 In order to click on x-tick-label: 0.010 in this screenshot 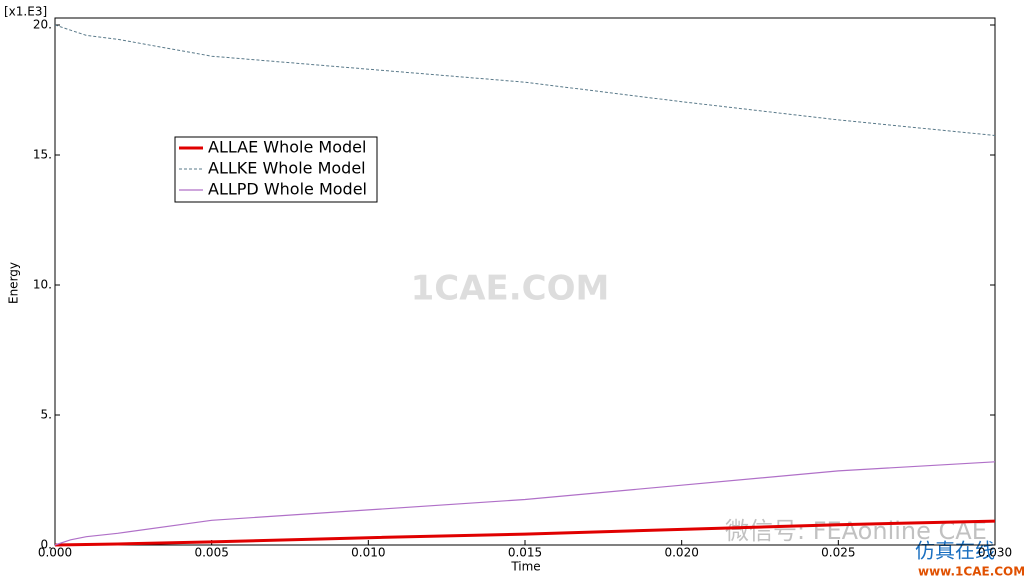, I will do `click(368, 553)`.